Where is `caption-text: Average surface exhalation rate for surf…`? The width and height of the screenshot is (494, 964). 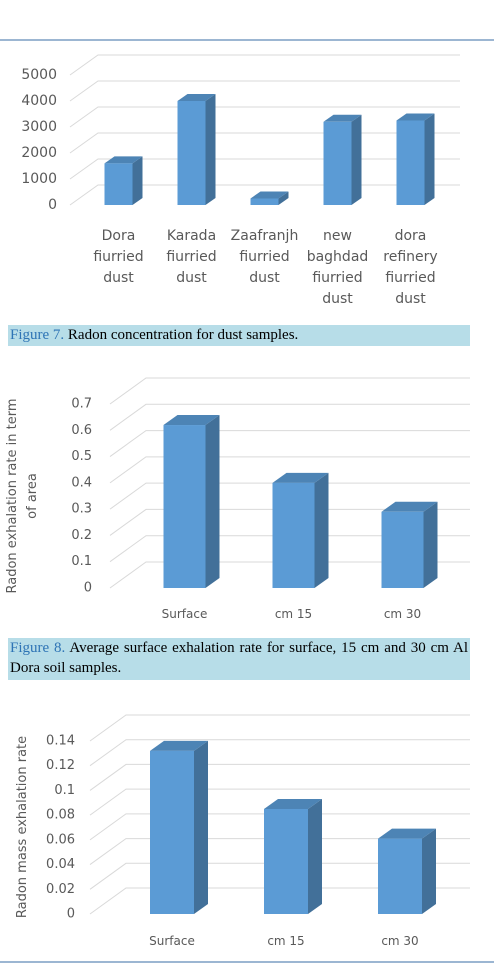
caption-text: Average surface exhalation rate for surf… is located at coordinates (239, 658).